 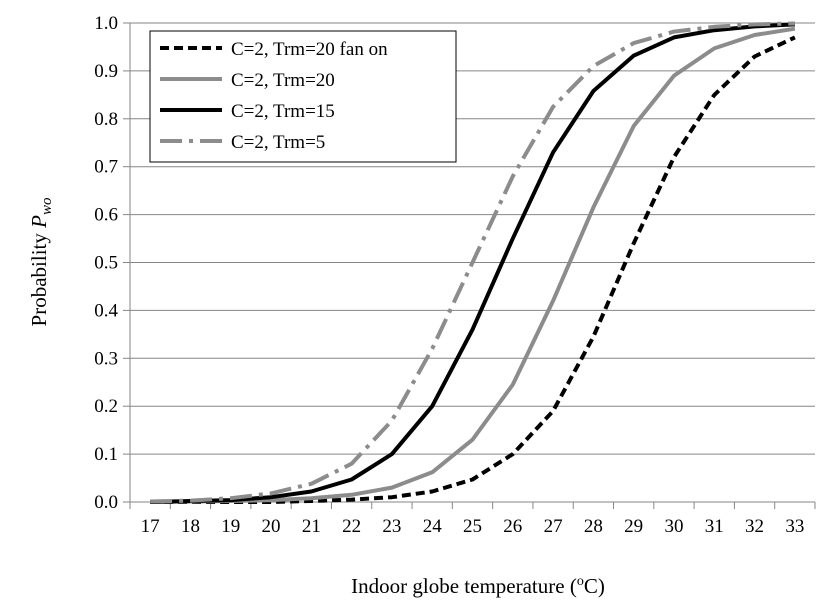 What do you see at coordinates (106, 310) in the screenshot?
I see `y-tick-label: 0.4` at bounding box center [106, 310].